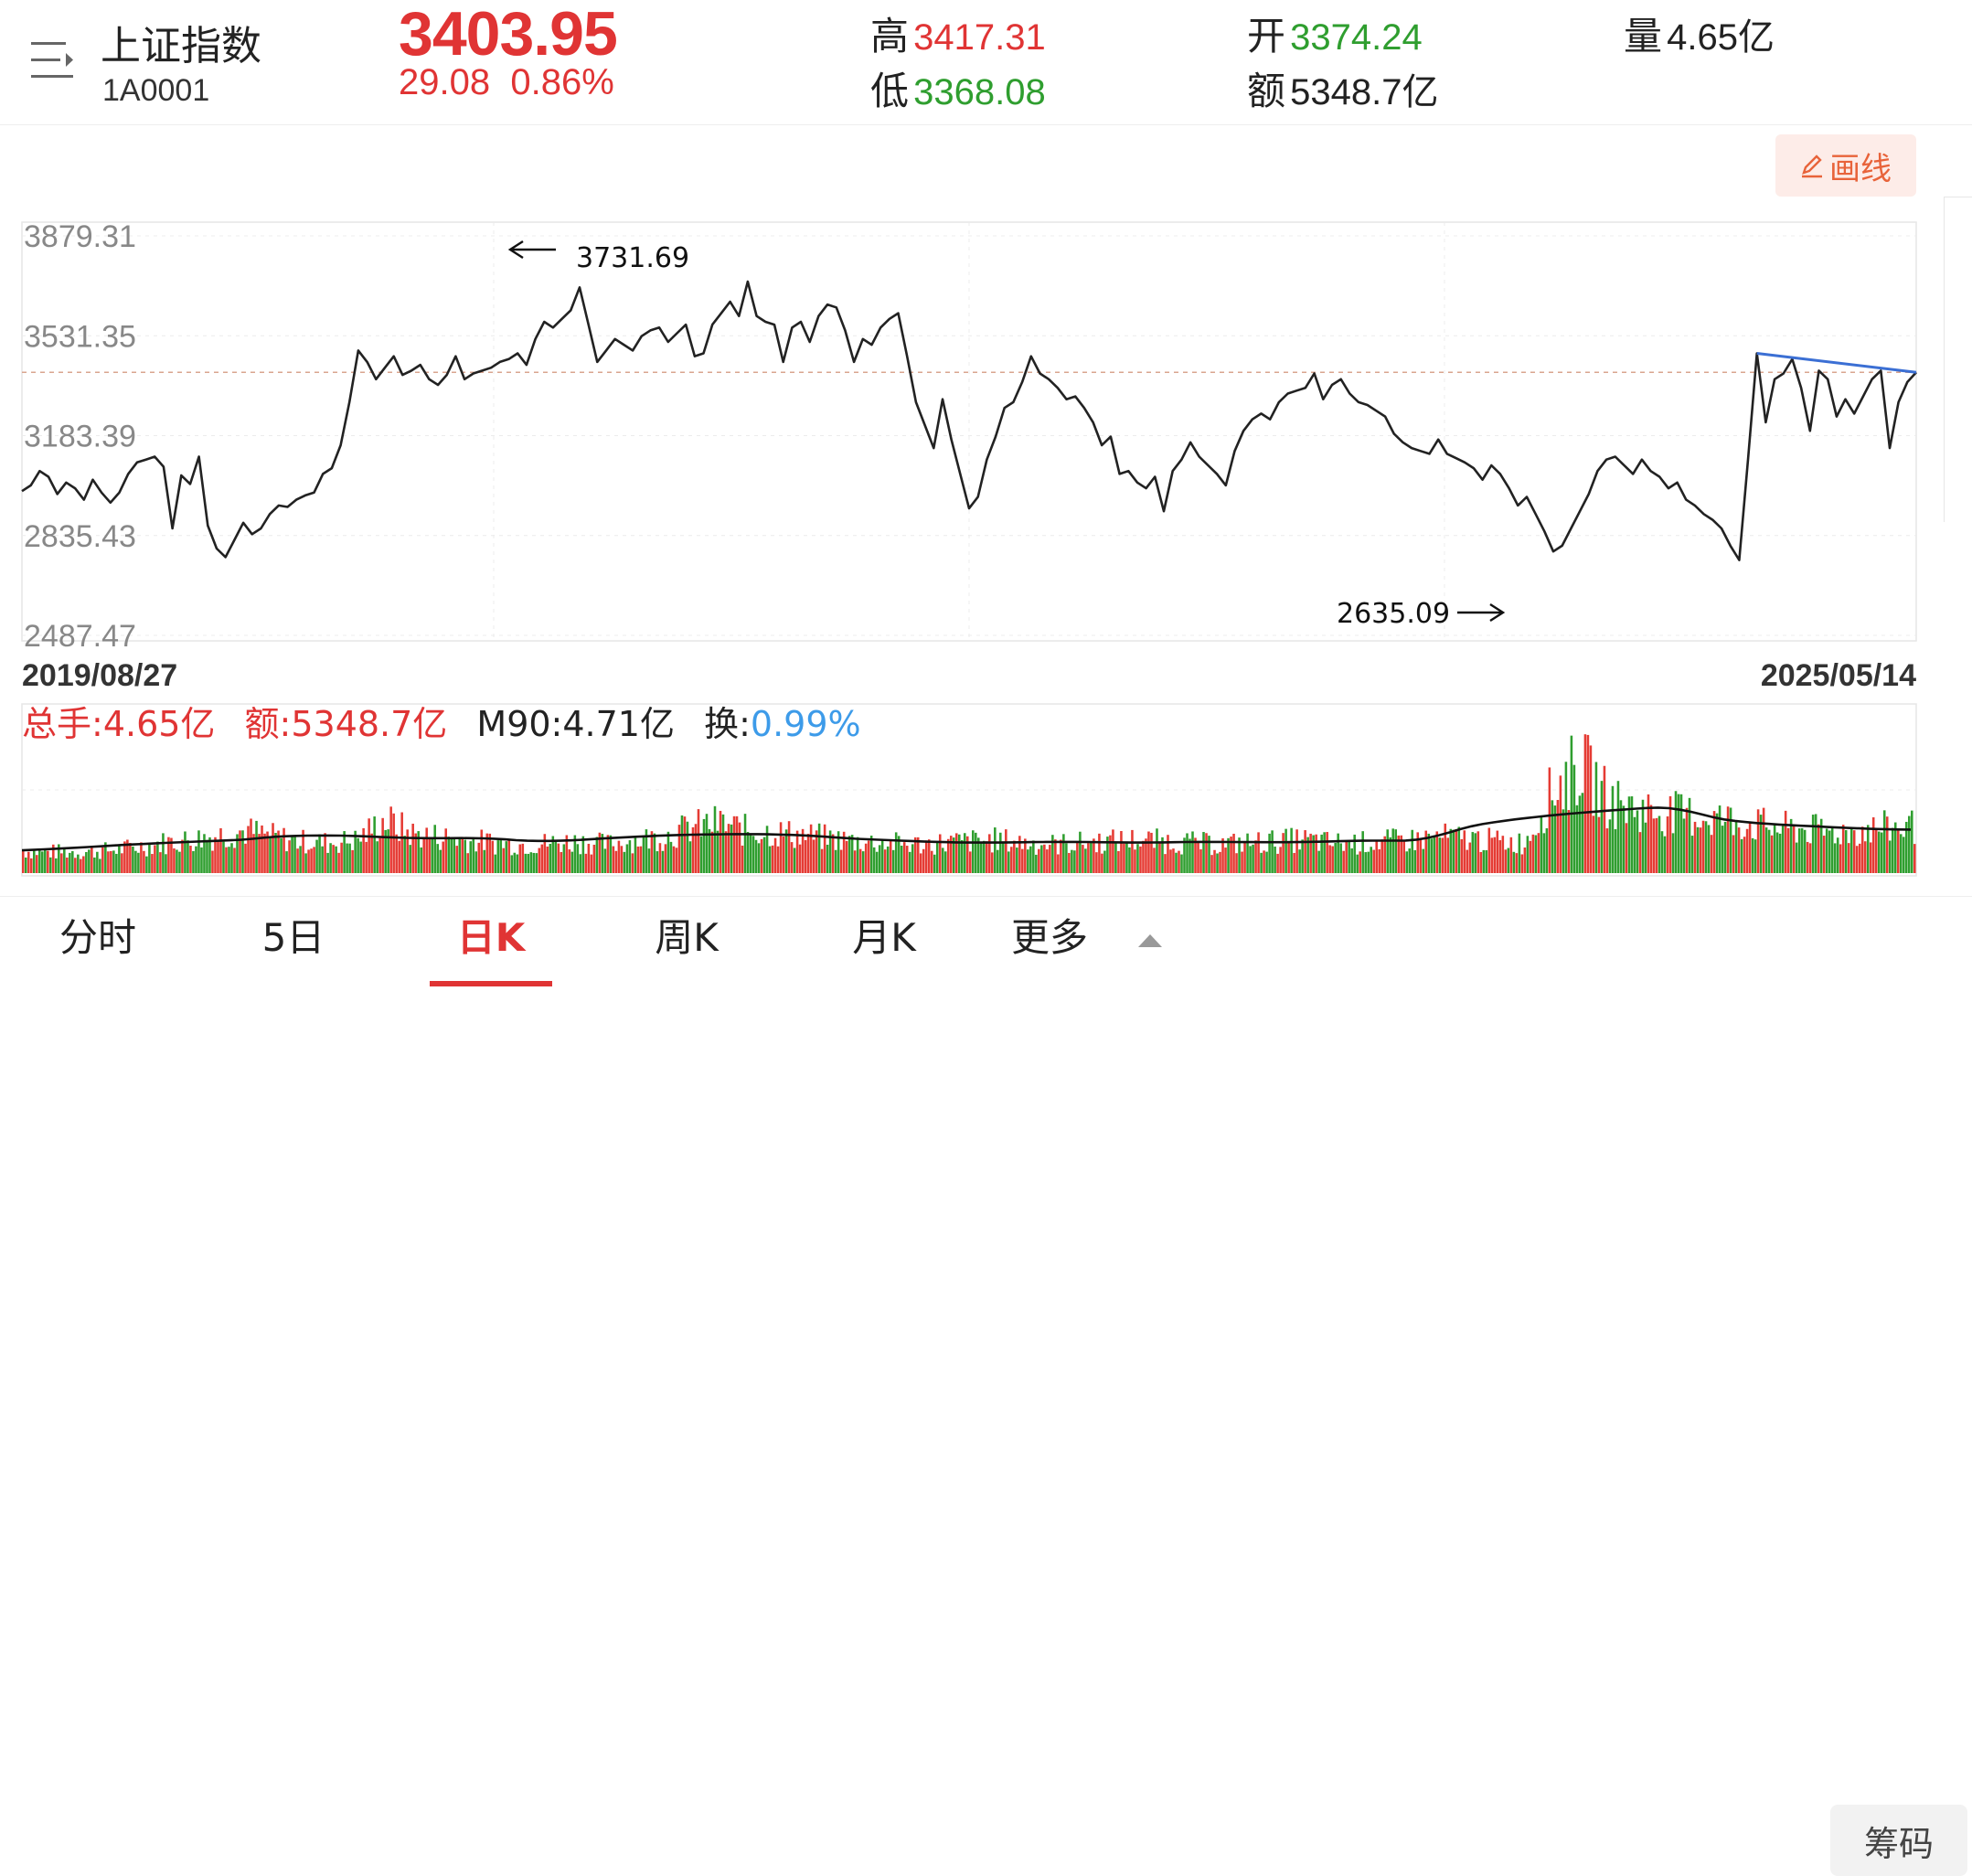 The image size is (1972, 1876). What do you see at coordinates (97, 937) in the screenshot?
I see `tab-intraday: 分时` at bounding box center [97, 937].